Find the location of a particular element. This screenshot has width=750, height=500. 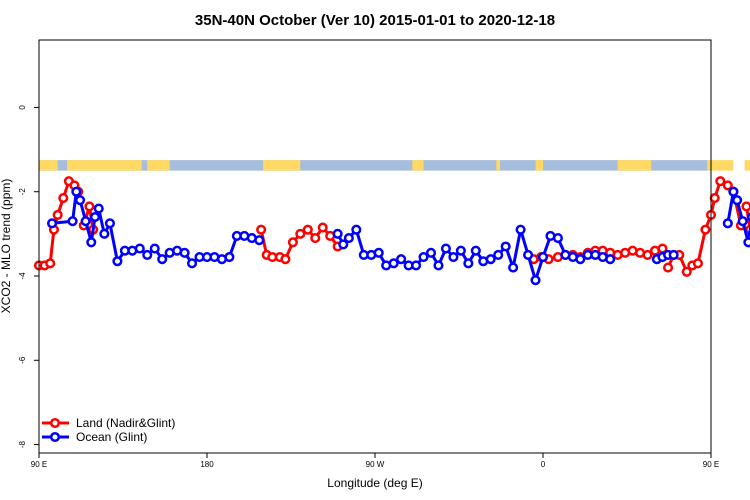

y-tick-label: 0 is located at coordinates (22, 107).